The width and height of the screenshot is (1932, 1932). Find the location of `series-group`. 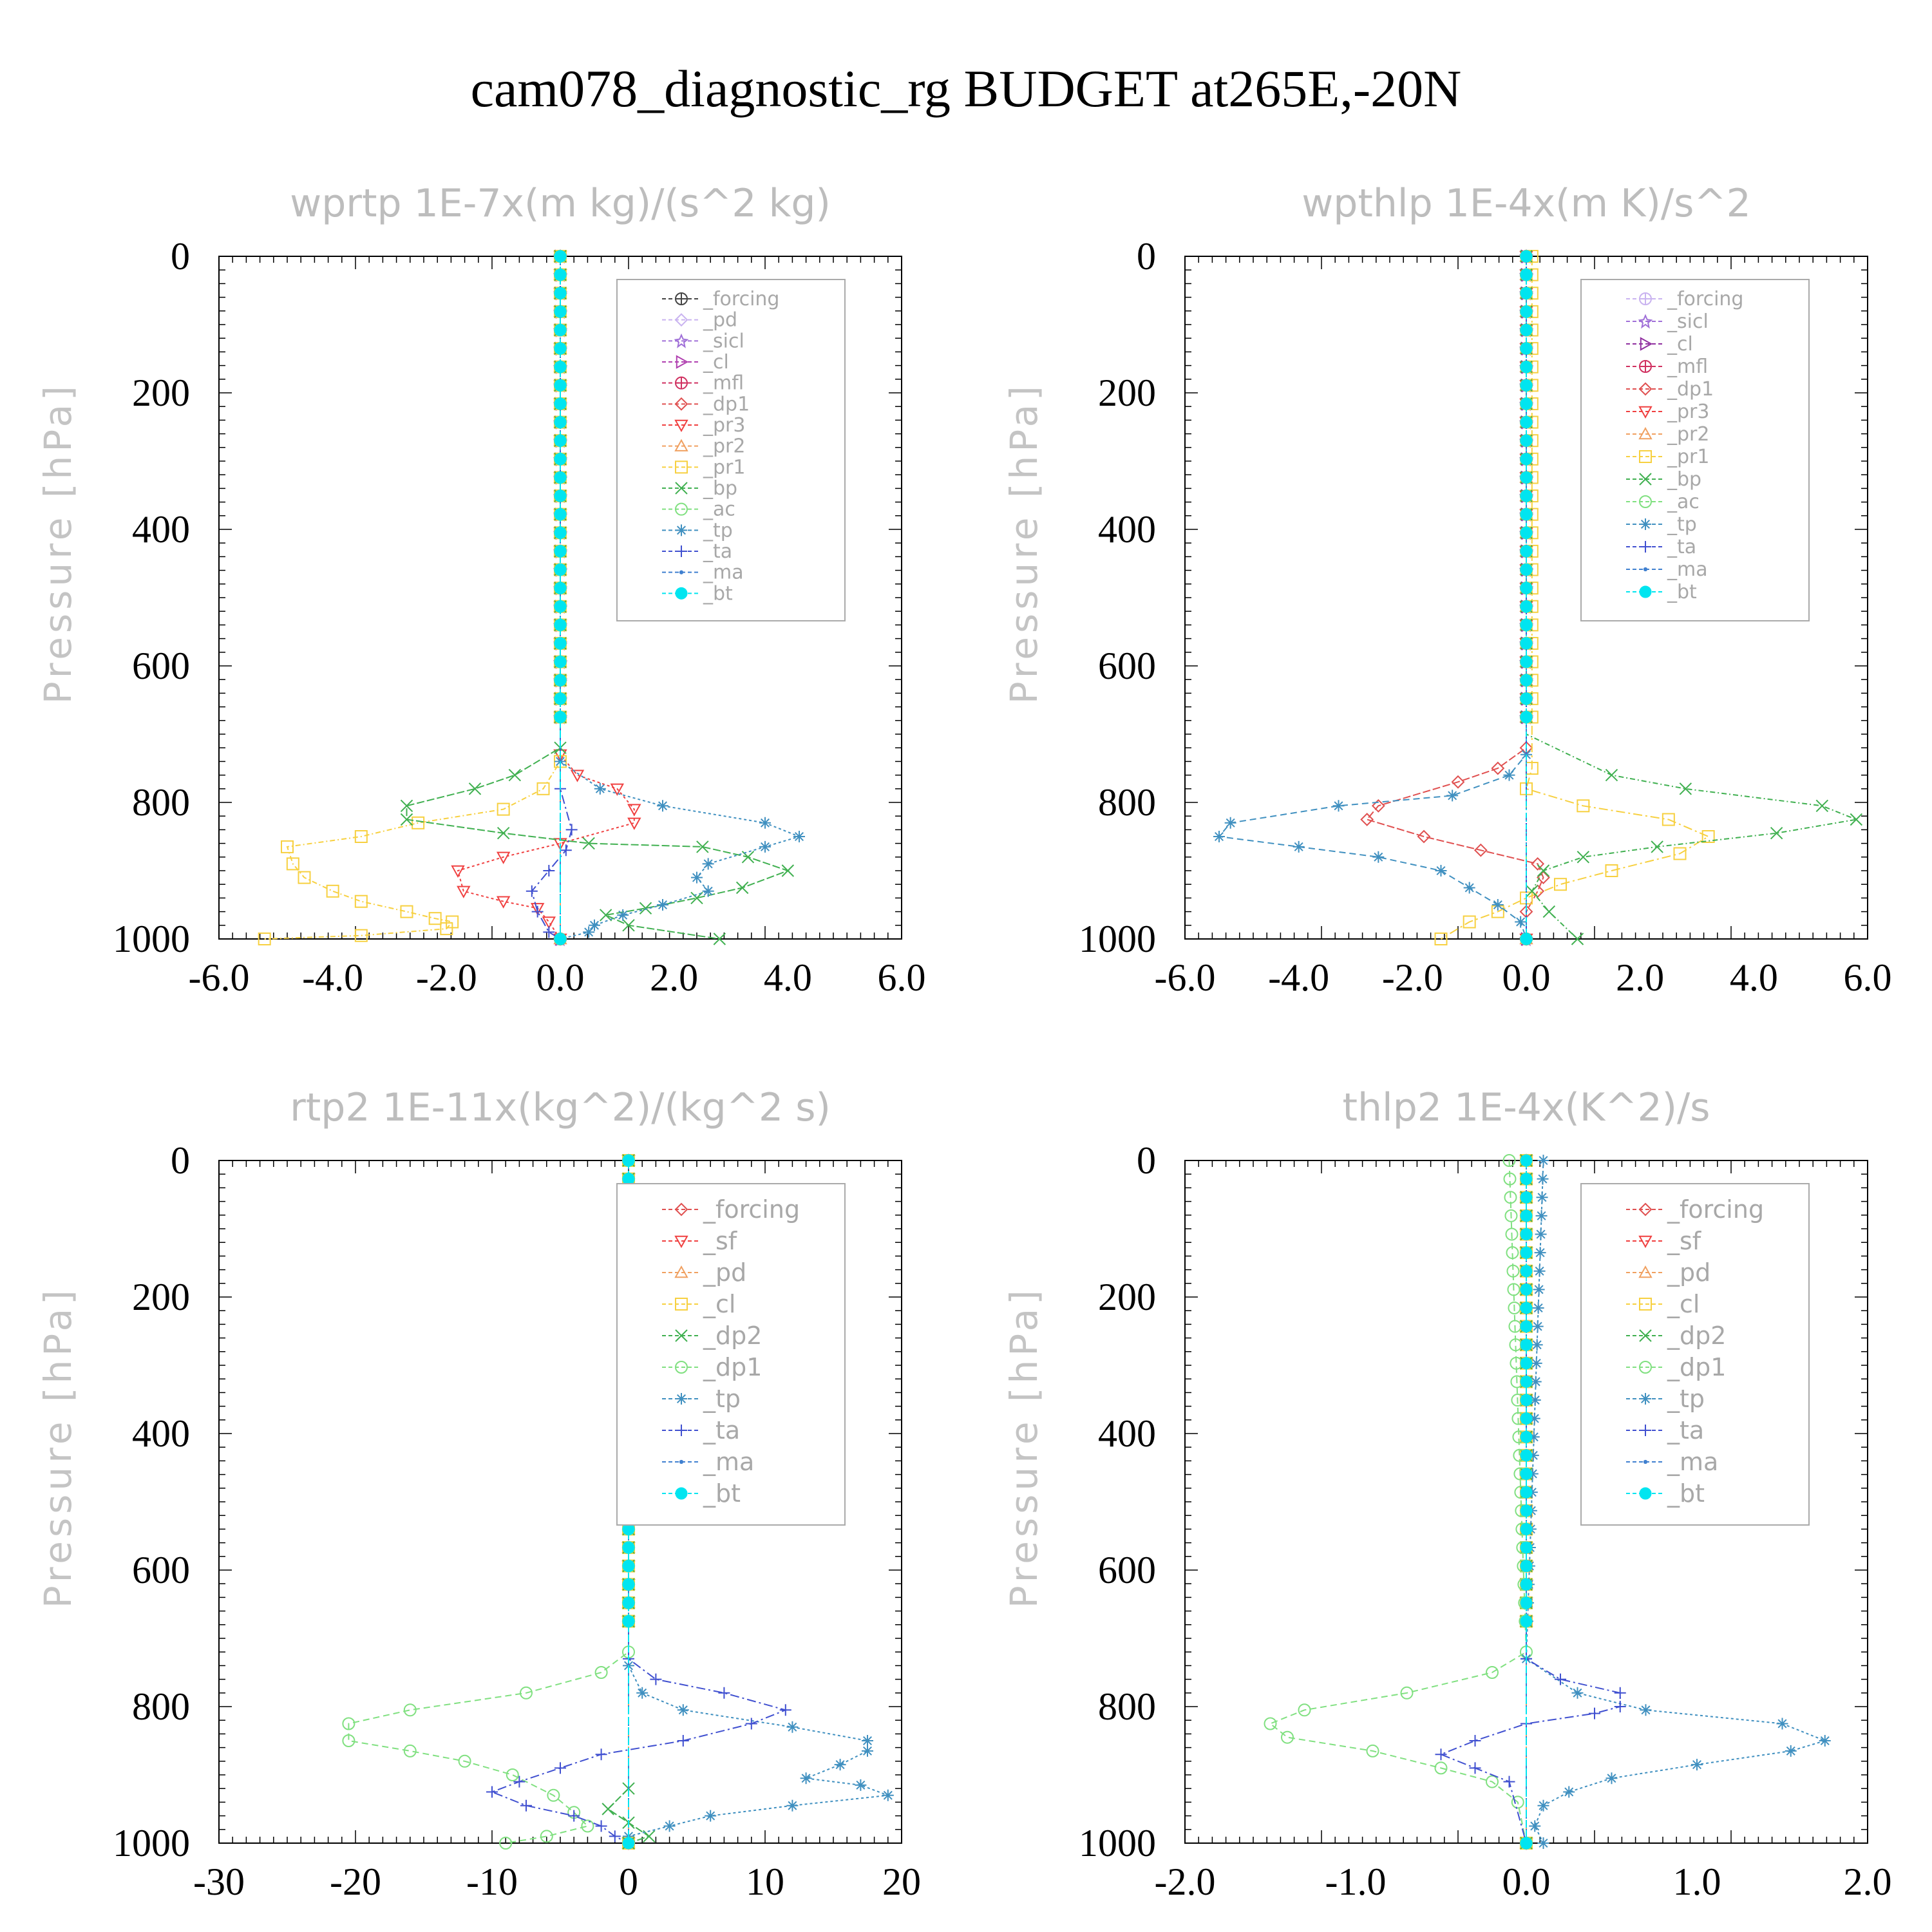

series-group is located at coordinates (1547, 1502).